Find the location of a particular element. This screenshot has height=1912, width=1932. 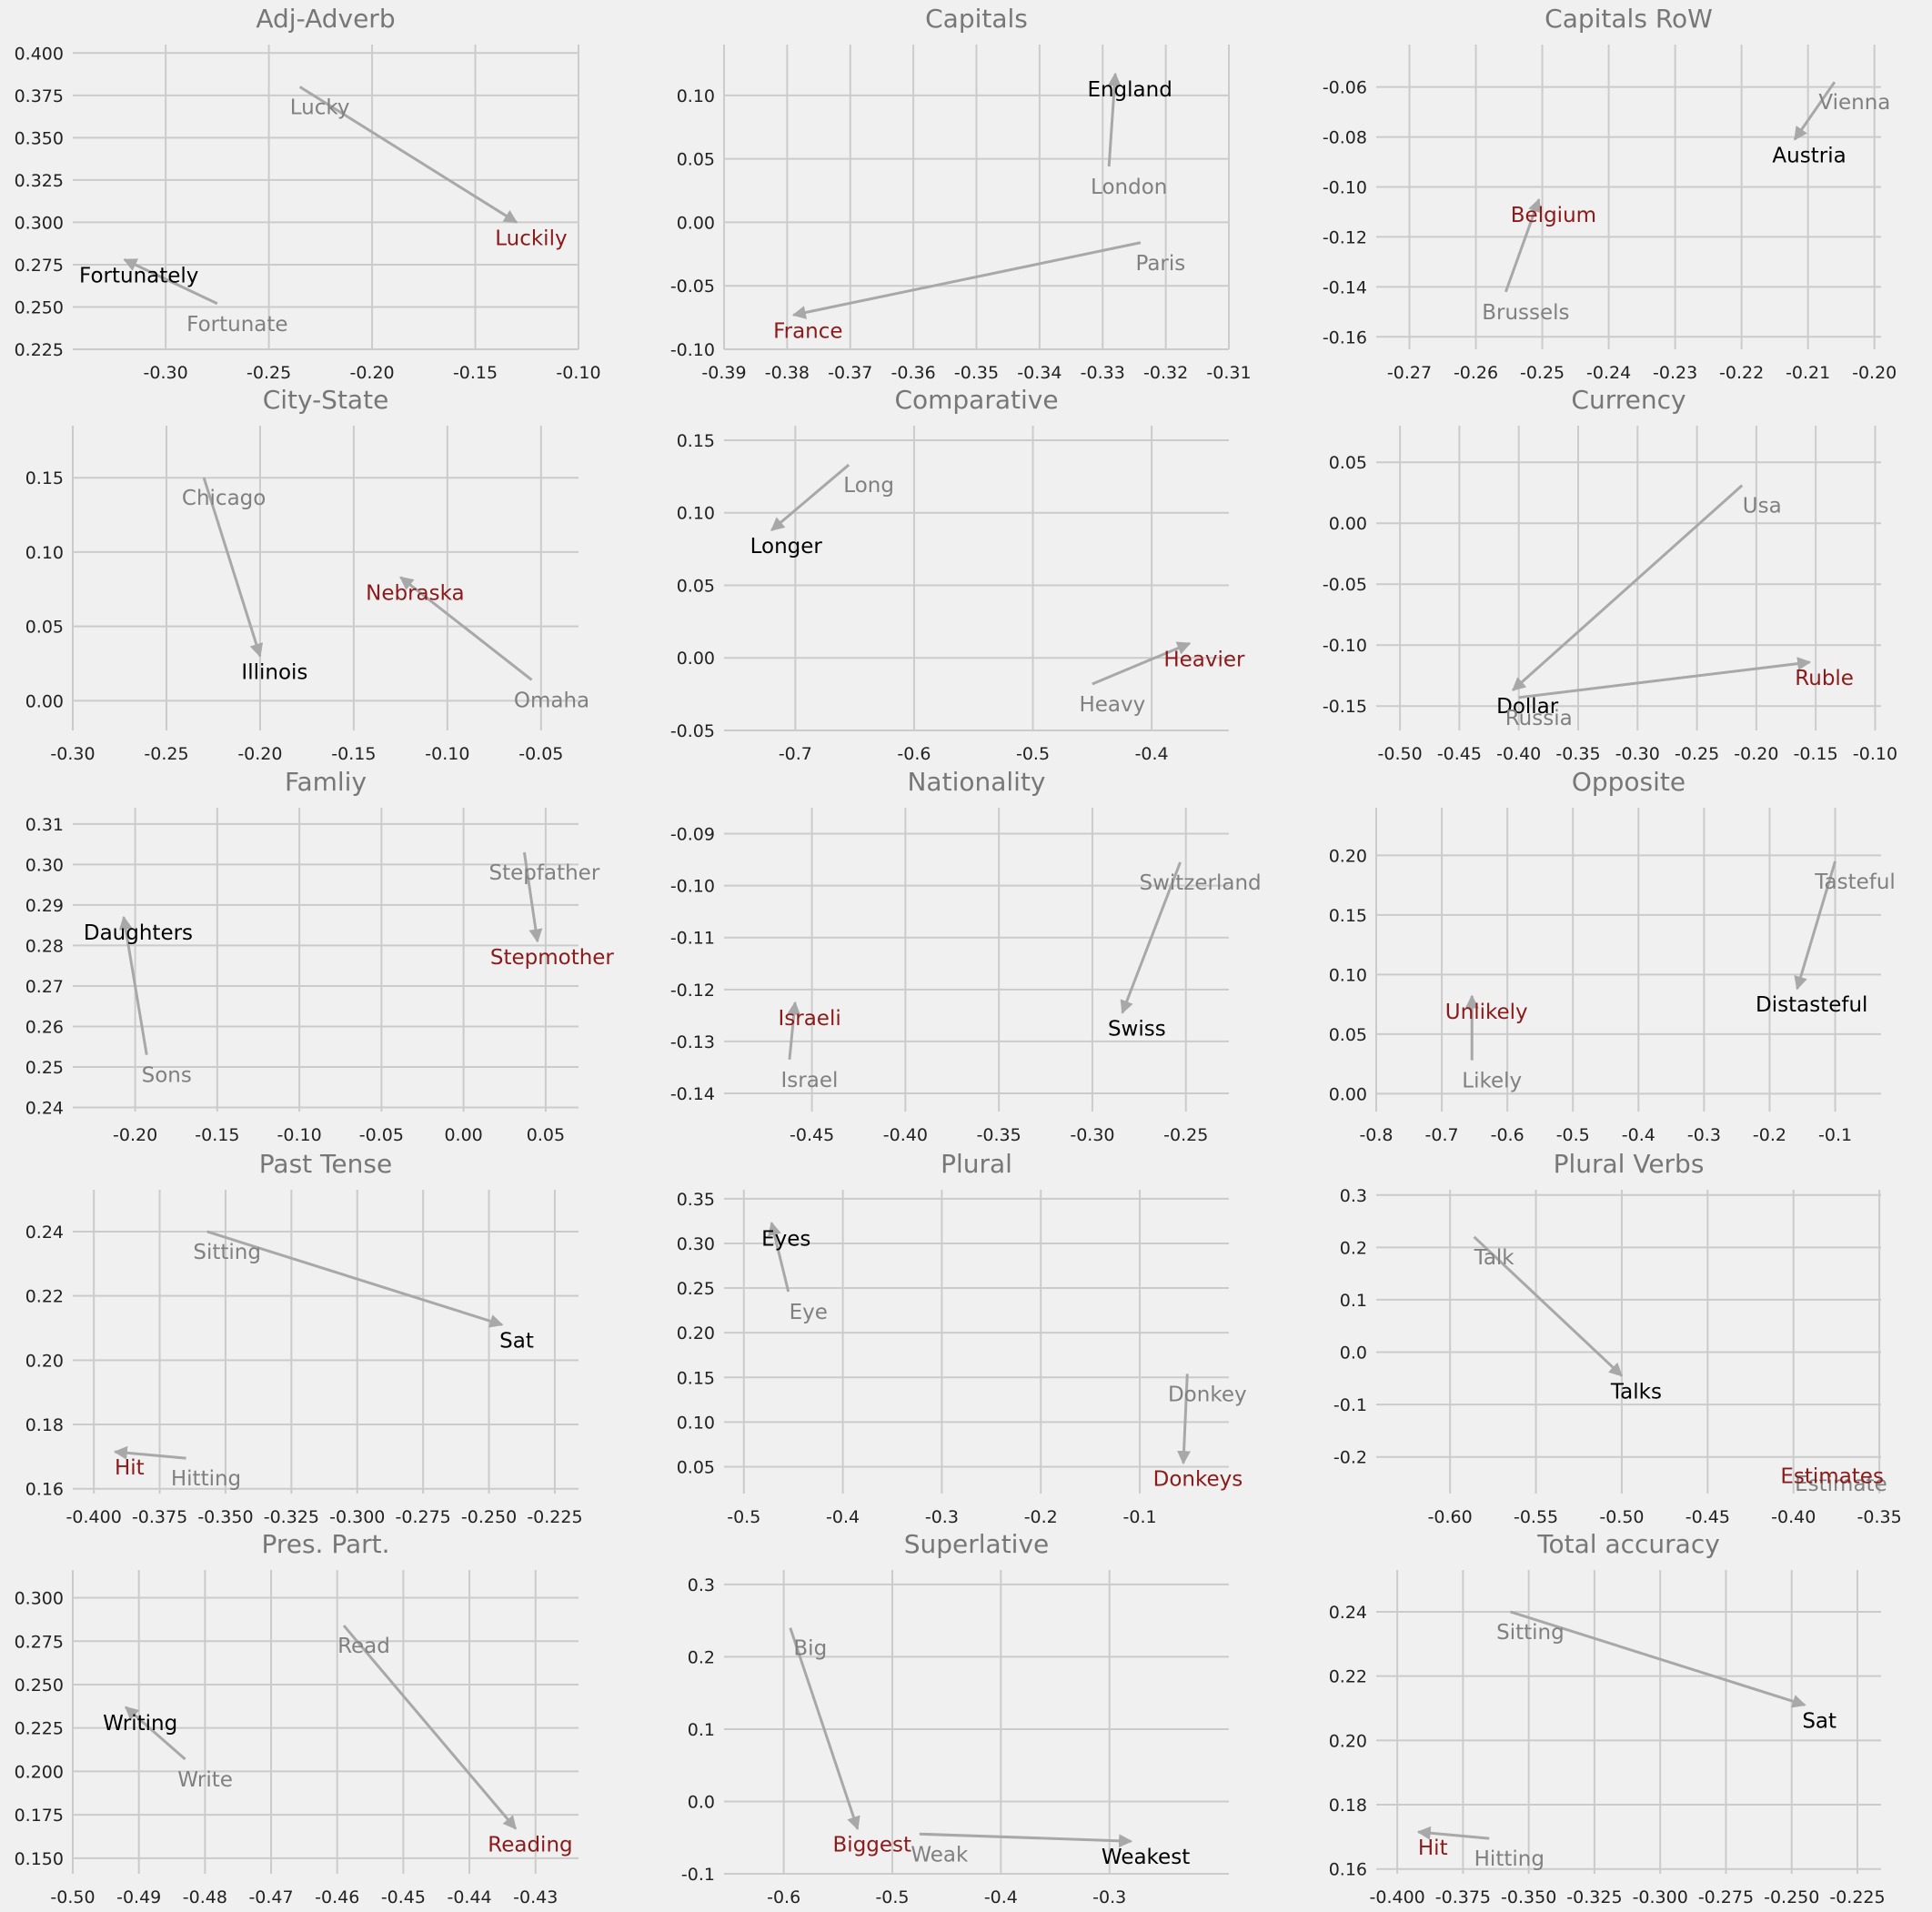

y-tick-label: -0.10 is located at coordinates (1345, 646).